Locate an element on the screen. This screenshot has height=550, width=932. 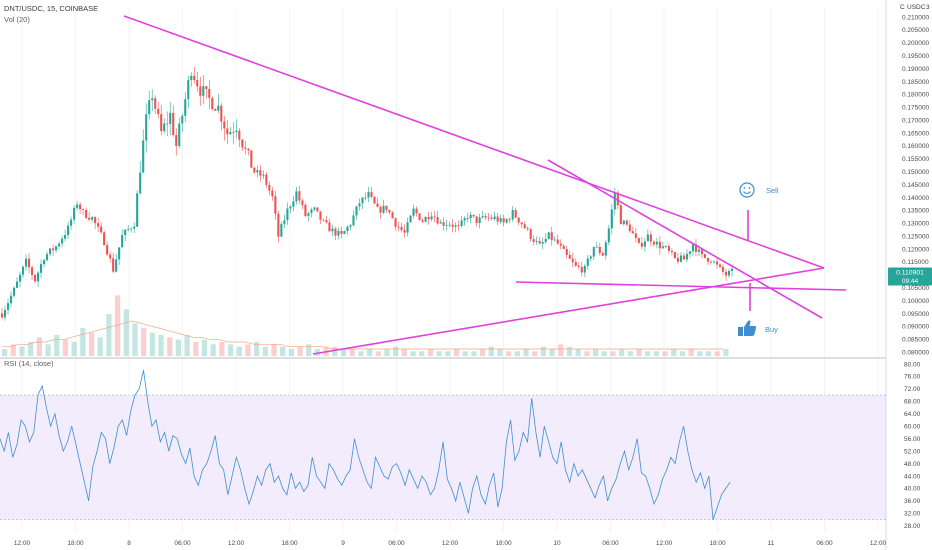
price-tick-label-7: 0.175000 is located at coordinates (915, 108).